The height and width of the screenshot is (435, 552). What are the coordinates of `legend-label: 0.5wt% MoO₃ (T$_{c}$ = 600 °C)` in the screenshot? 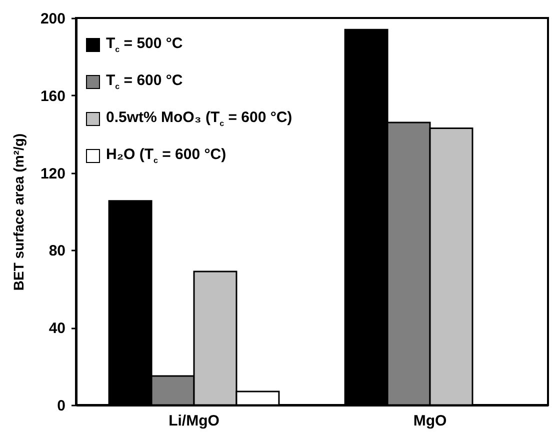 It's located at (199, 118).